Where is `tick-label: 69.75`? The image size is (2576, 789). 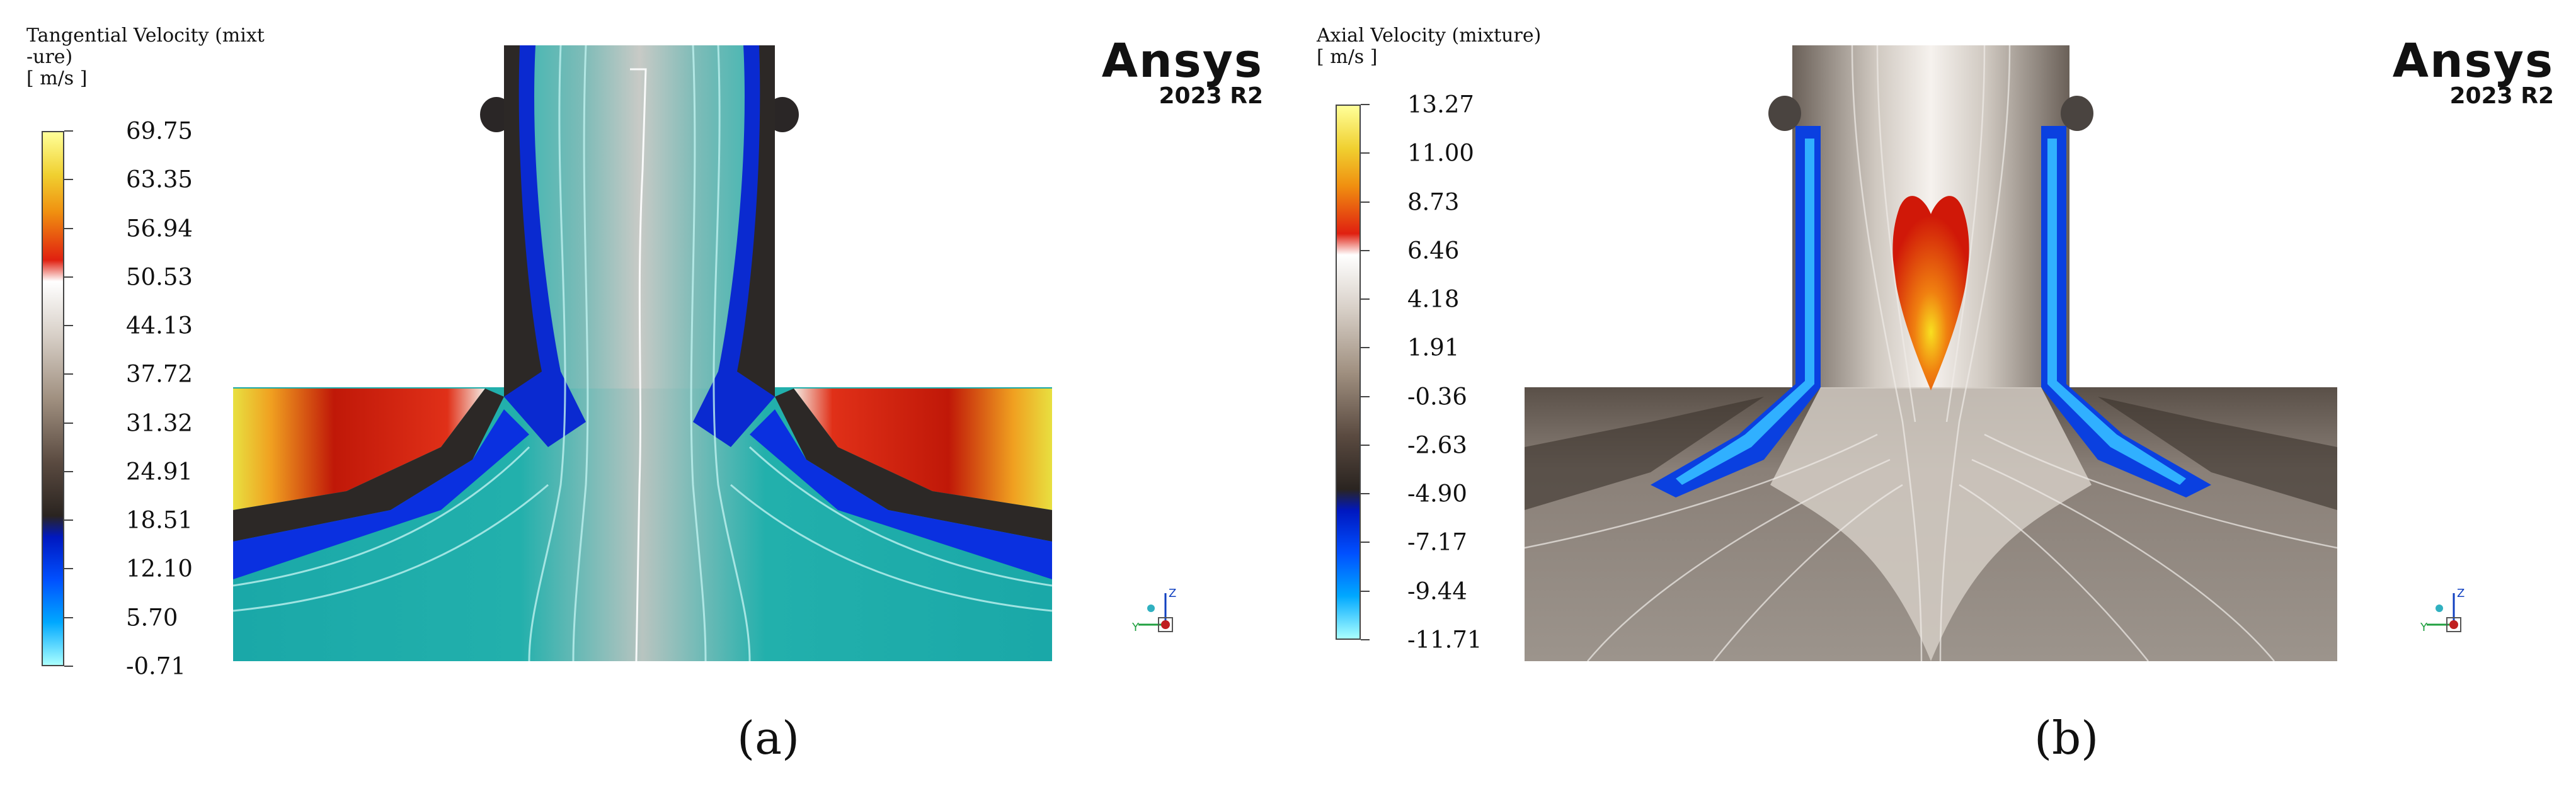 tick-label: 69.75 is located at coordinates (160, 131).